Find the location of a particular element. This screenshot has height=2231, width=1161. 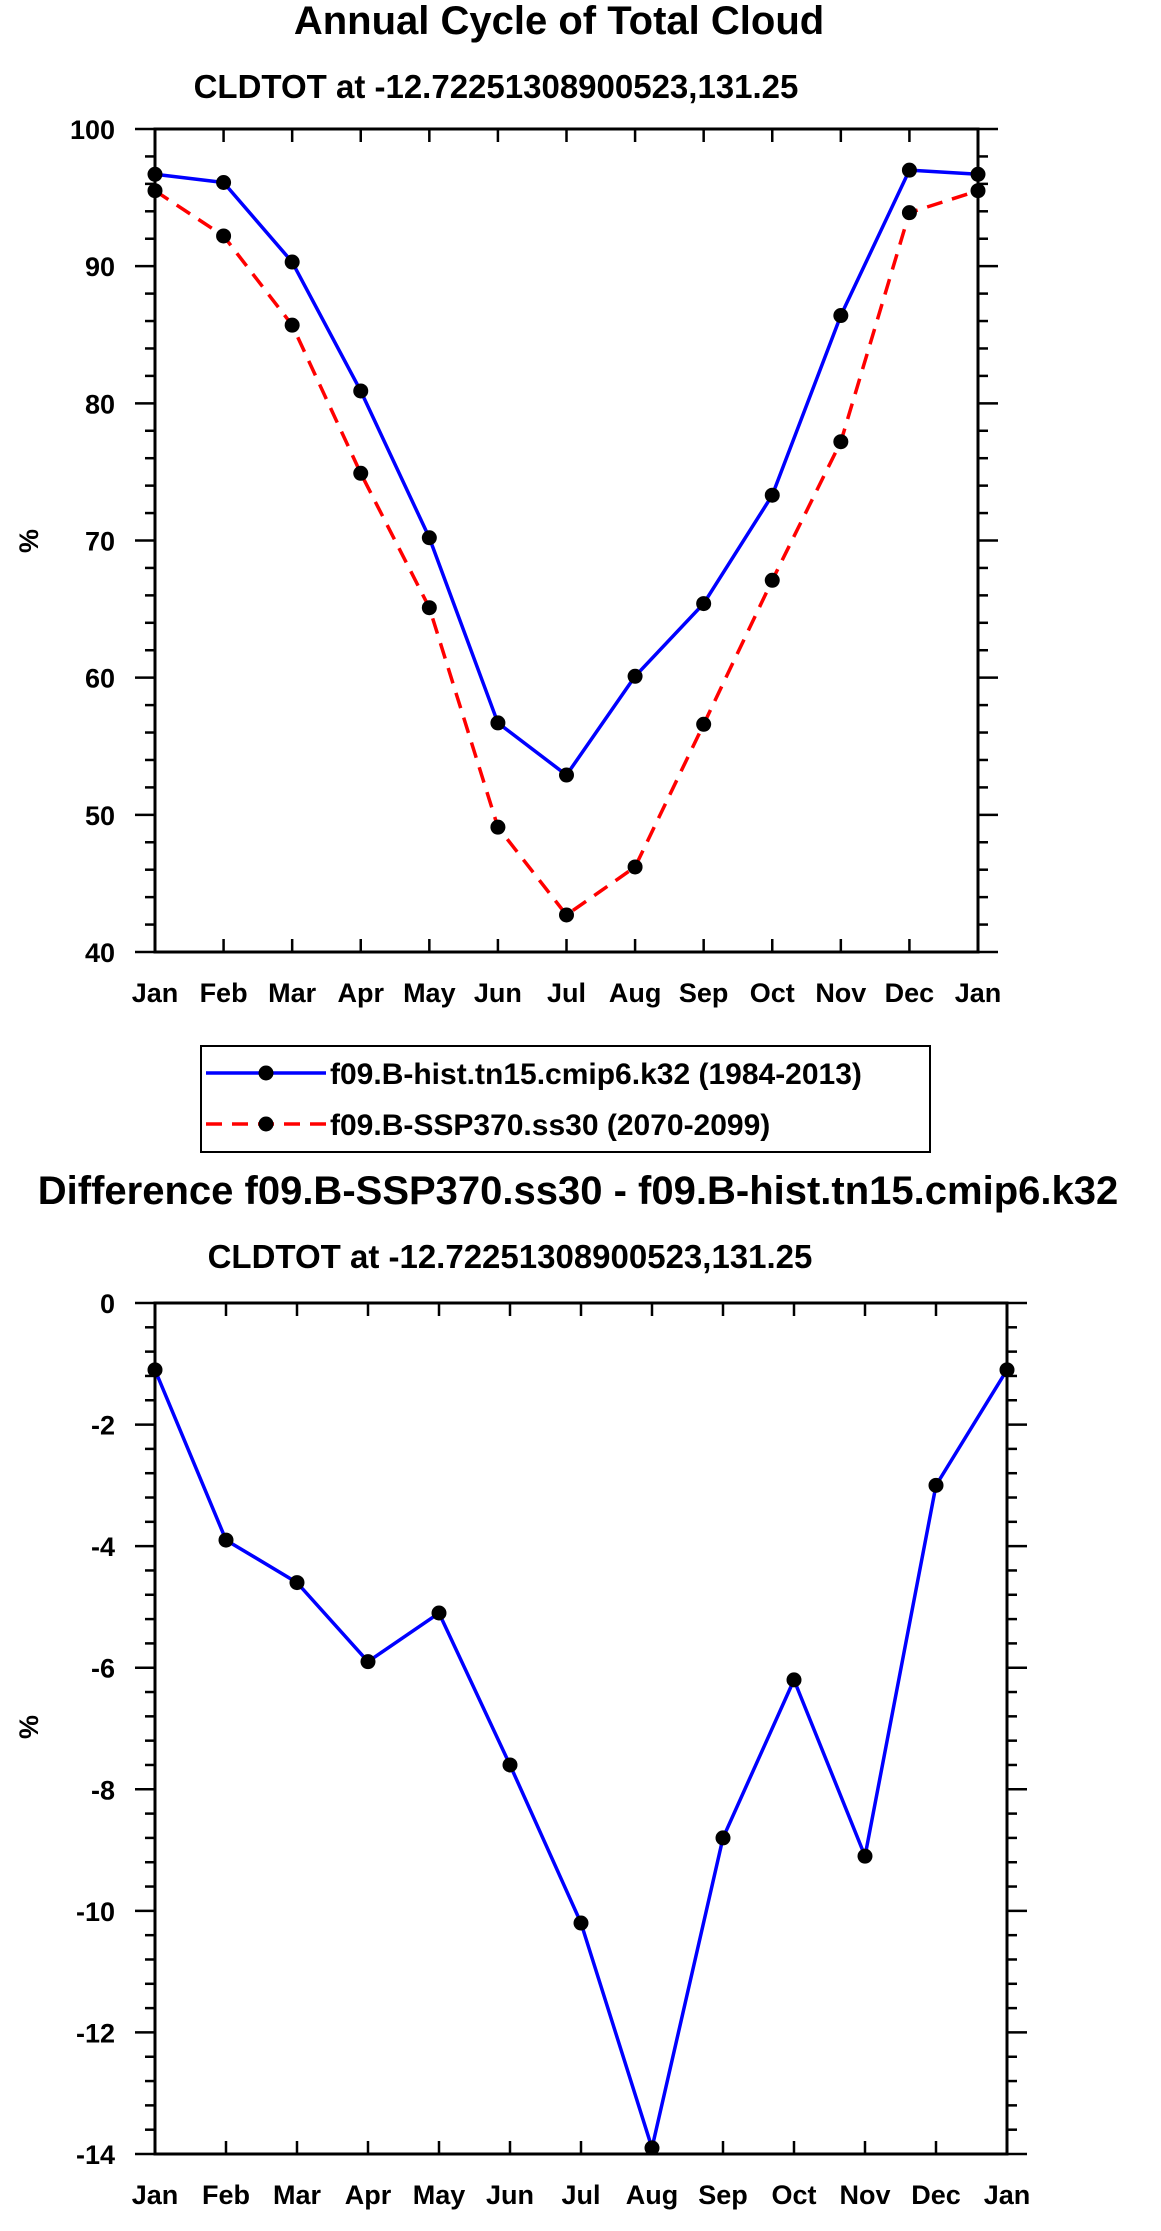

bottom-x-tick-label: May is located at coordinates (439, 2195).